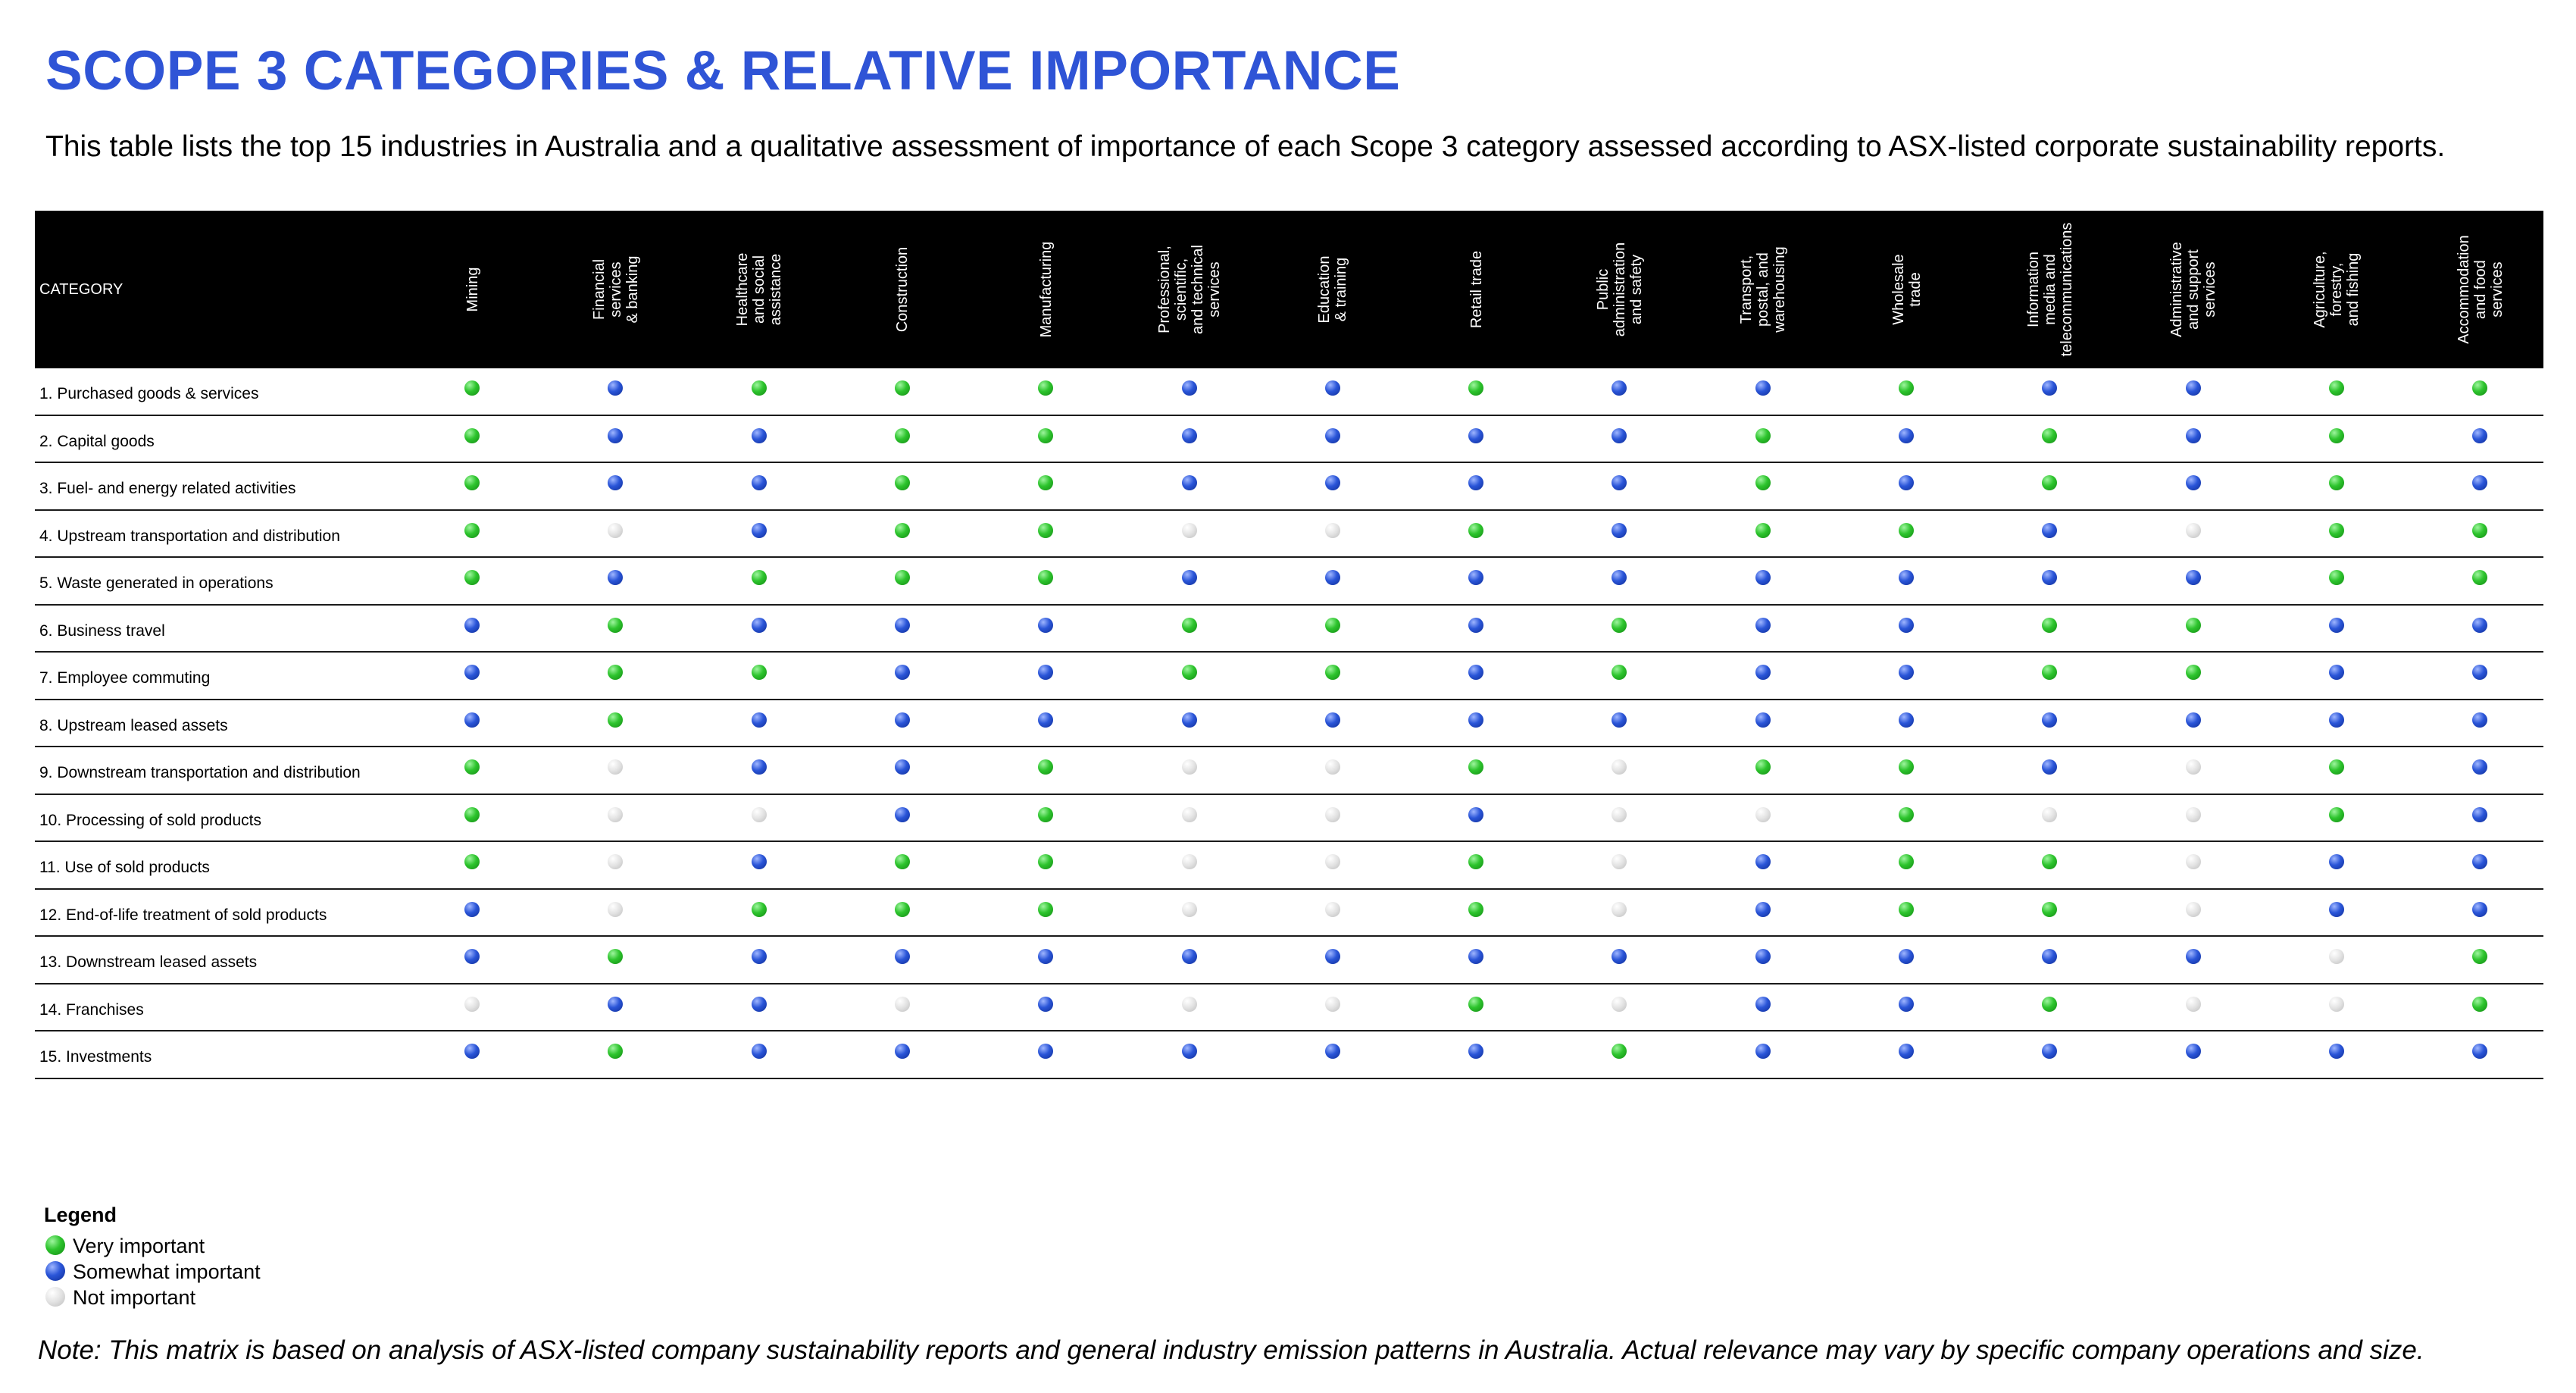 The width and height of the screenshot is (2576, 1393). Describe the element at coordinates (1289, 487) in the screenshot. I see `table-row: 3. Fuel- and energy related activities` at that location.